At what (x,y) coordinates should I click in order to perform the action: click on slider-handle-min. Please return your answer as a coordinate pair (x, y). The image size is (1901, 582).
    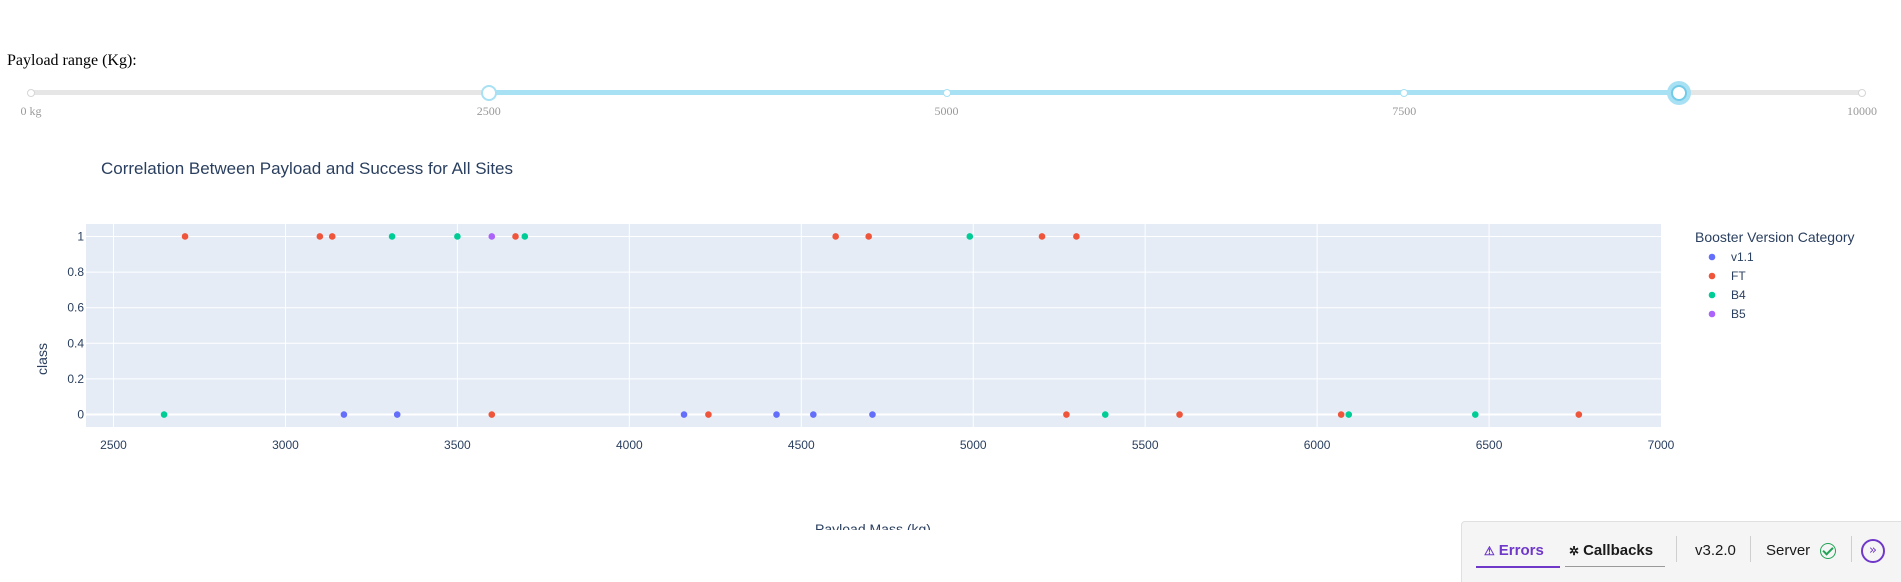
    Looking at the image, I should click on (488, 93).